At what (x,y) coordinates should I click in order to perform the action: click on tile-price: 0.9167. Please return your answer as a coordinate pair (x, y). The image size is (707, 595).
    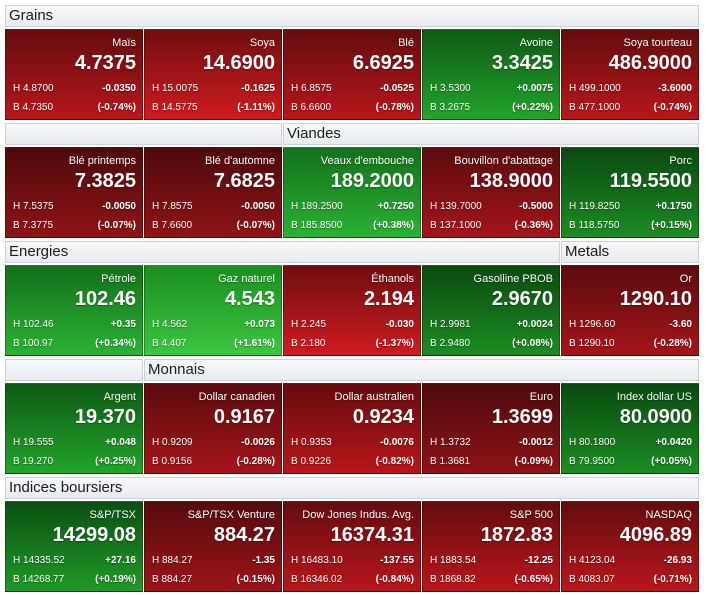
    Looking at the image, I should click on (244, 417).